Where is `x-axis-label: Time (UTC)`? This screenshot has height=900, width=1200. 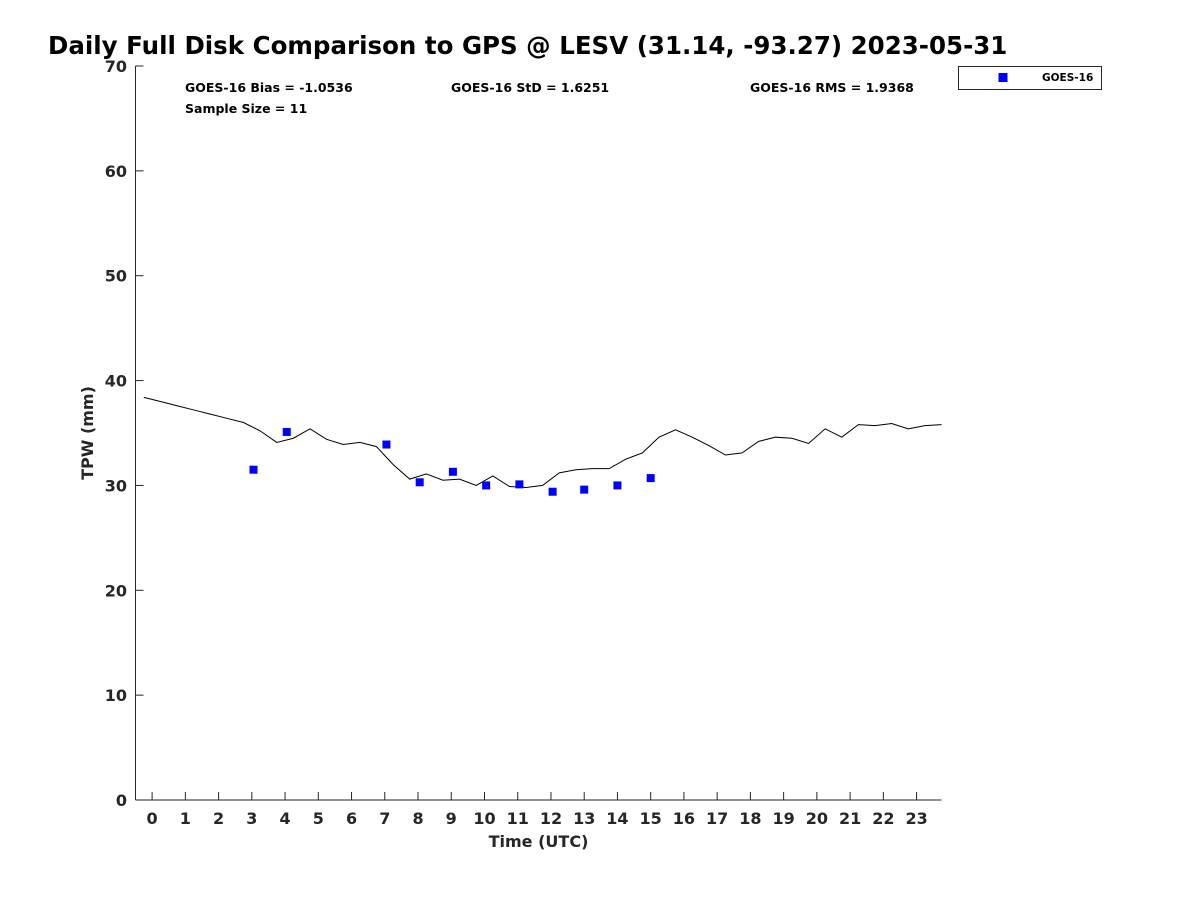 x-axis-label: Time (UTC) is located at coordinates (539, 841).